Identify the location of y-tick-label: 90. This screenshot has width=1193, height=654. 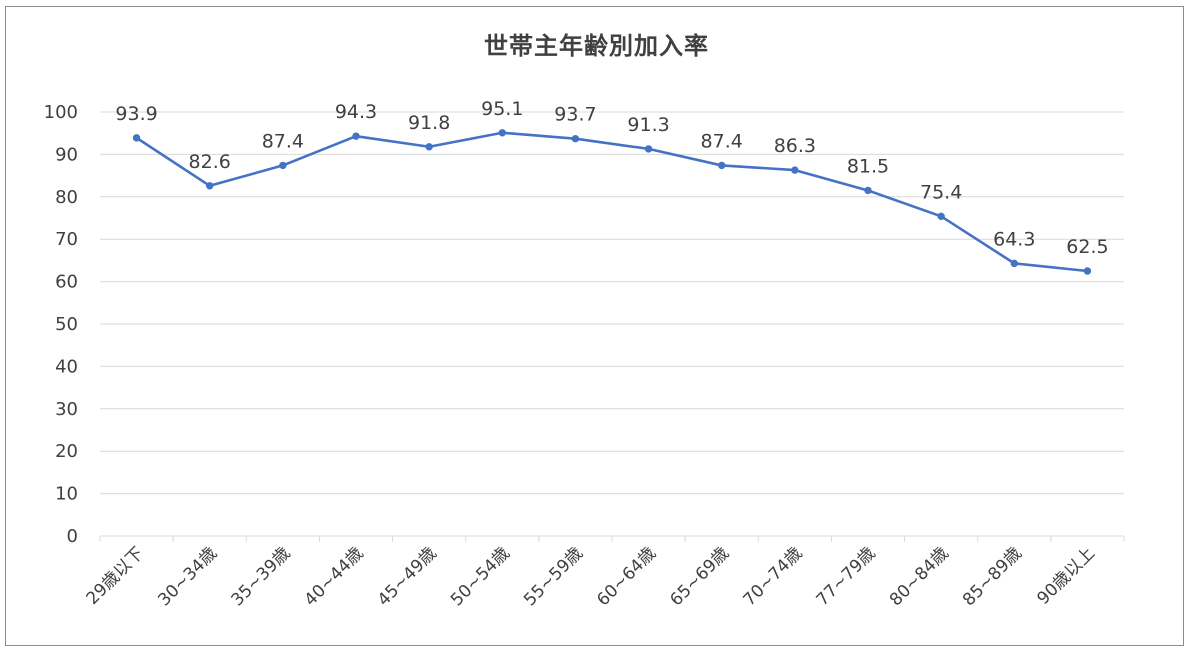
(66, 154).